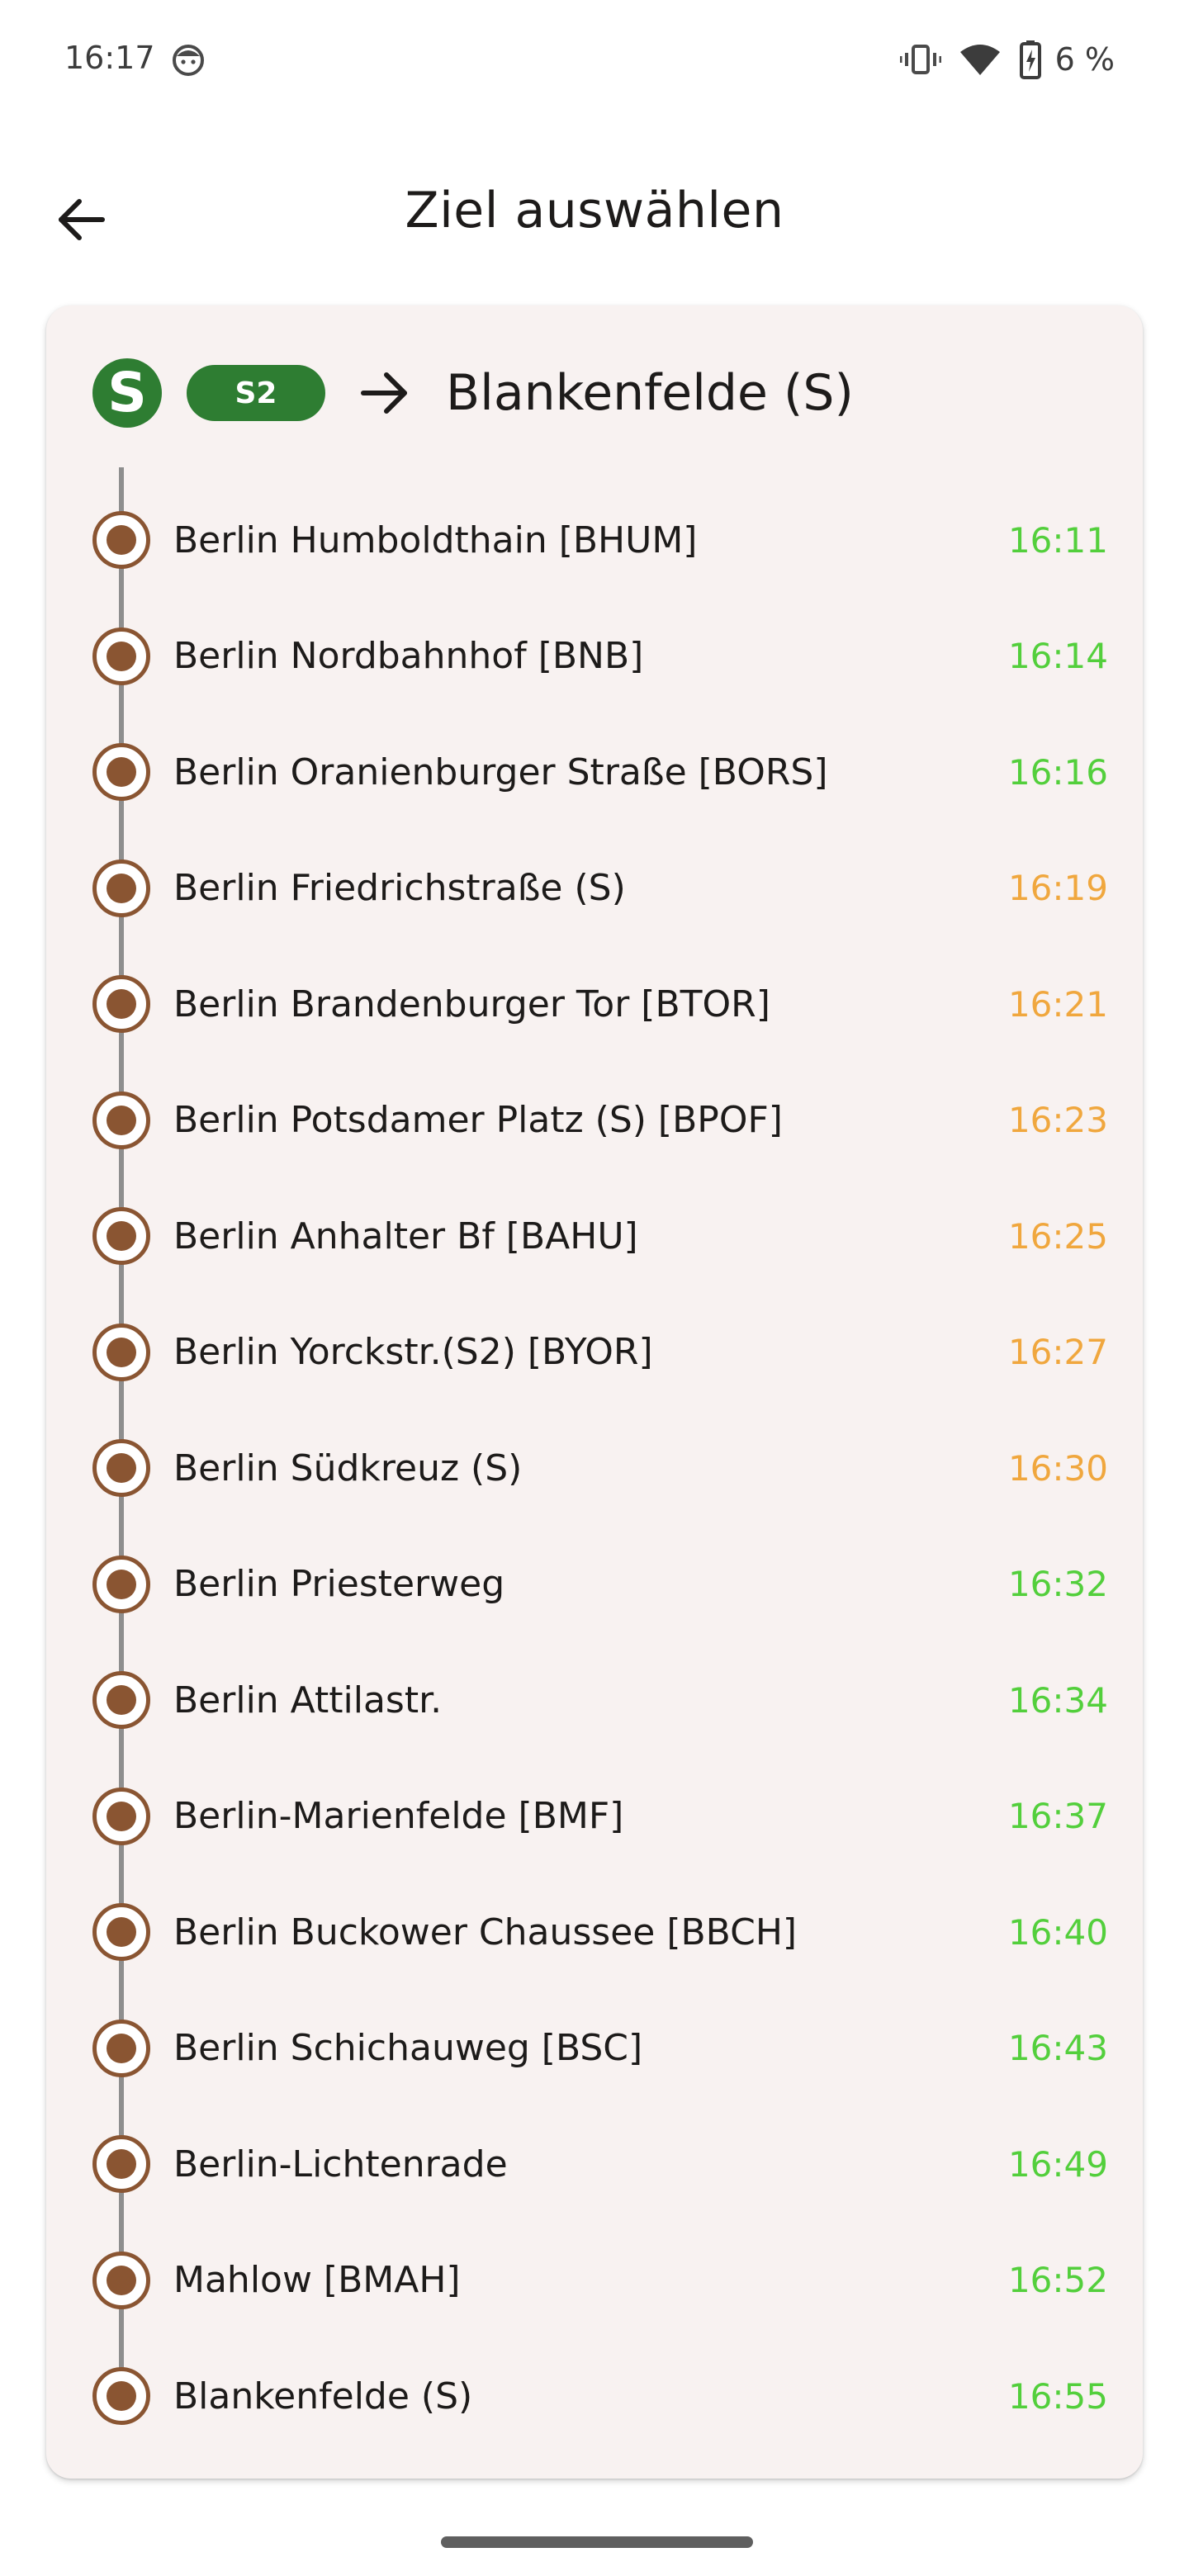  I want to click on stop-time: 16:21, so click(1057, 1004).